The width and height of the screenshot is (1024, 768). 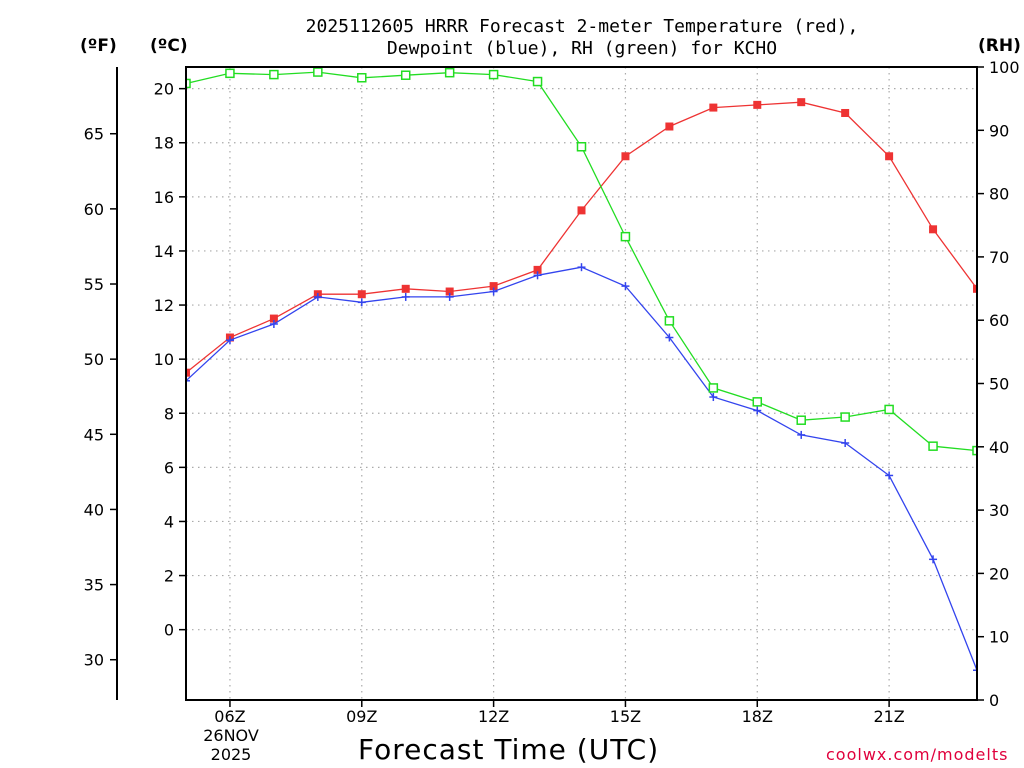 I want to click on x-tick-label: 06Z, so click(x=229, y=716).